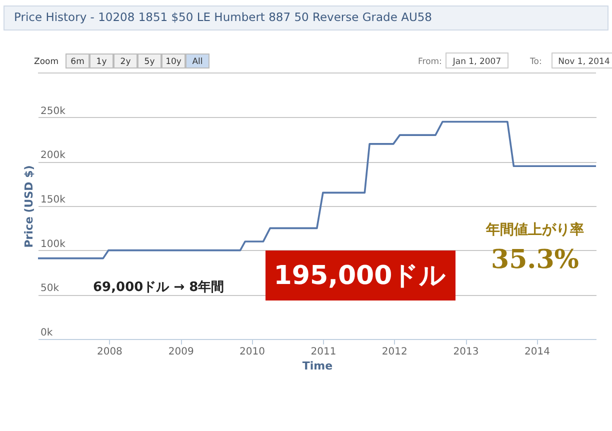  Describe the element at coordinates (50, 288) in the screenshot. I see `y-tick-label: 50k` at that location.